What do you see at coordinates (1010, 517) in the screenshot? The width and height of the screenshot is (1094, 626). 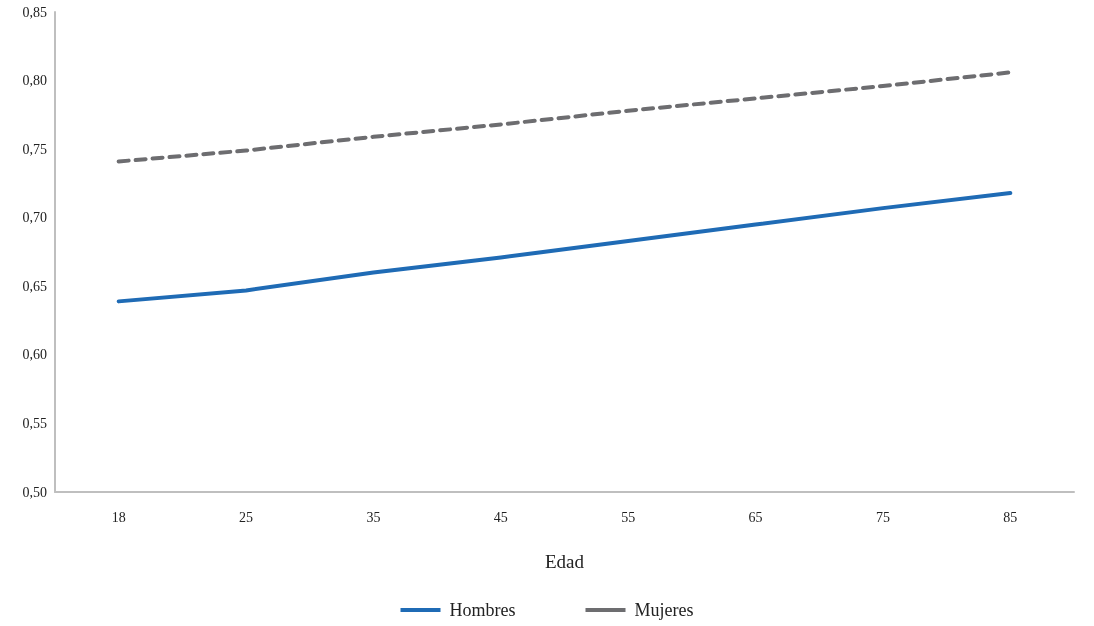 I see `x-tick-label: 85` at bounding box center [1010, 517].